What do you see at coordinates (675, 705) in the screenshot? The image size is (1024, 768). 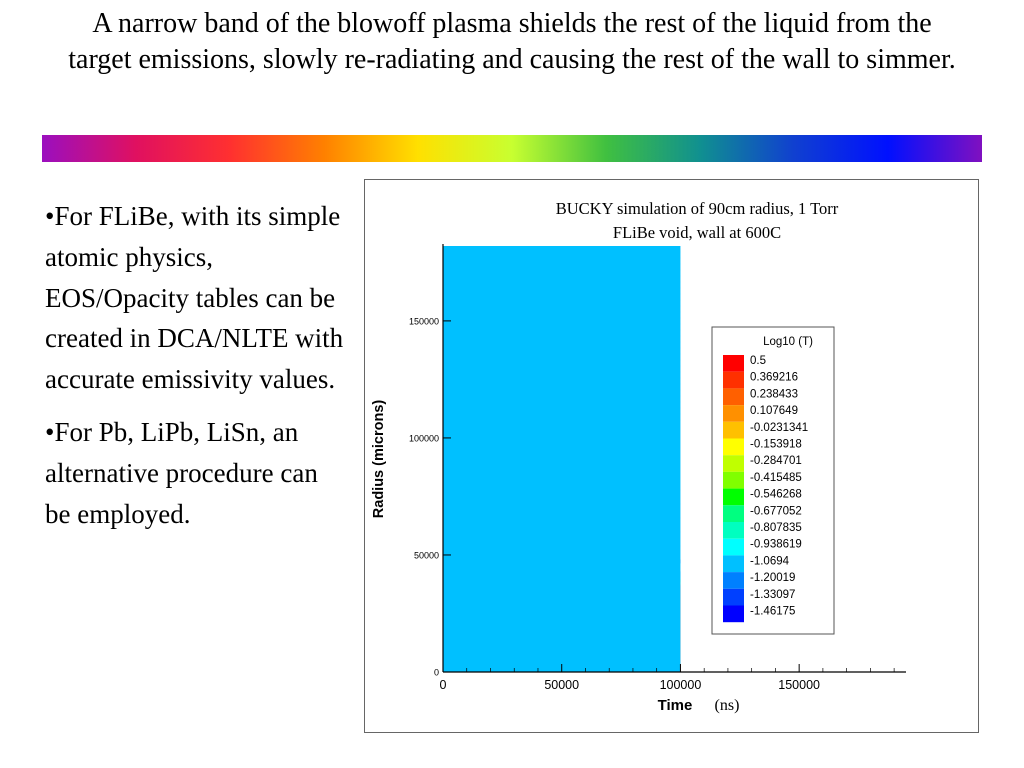 I see `x-axis-label: Time` at bounding box center [675, 705].